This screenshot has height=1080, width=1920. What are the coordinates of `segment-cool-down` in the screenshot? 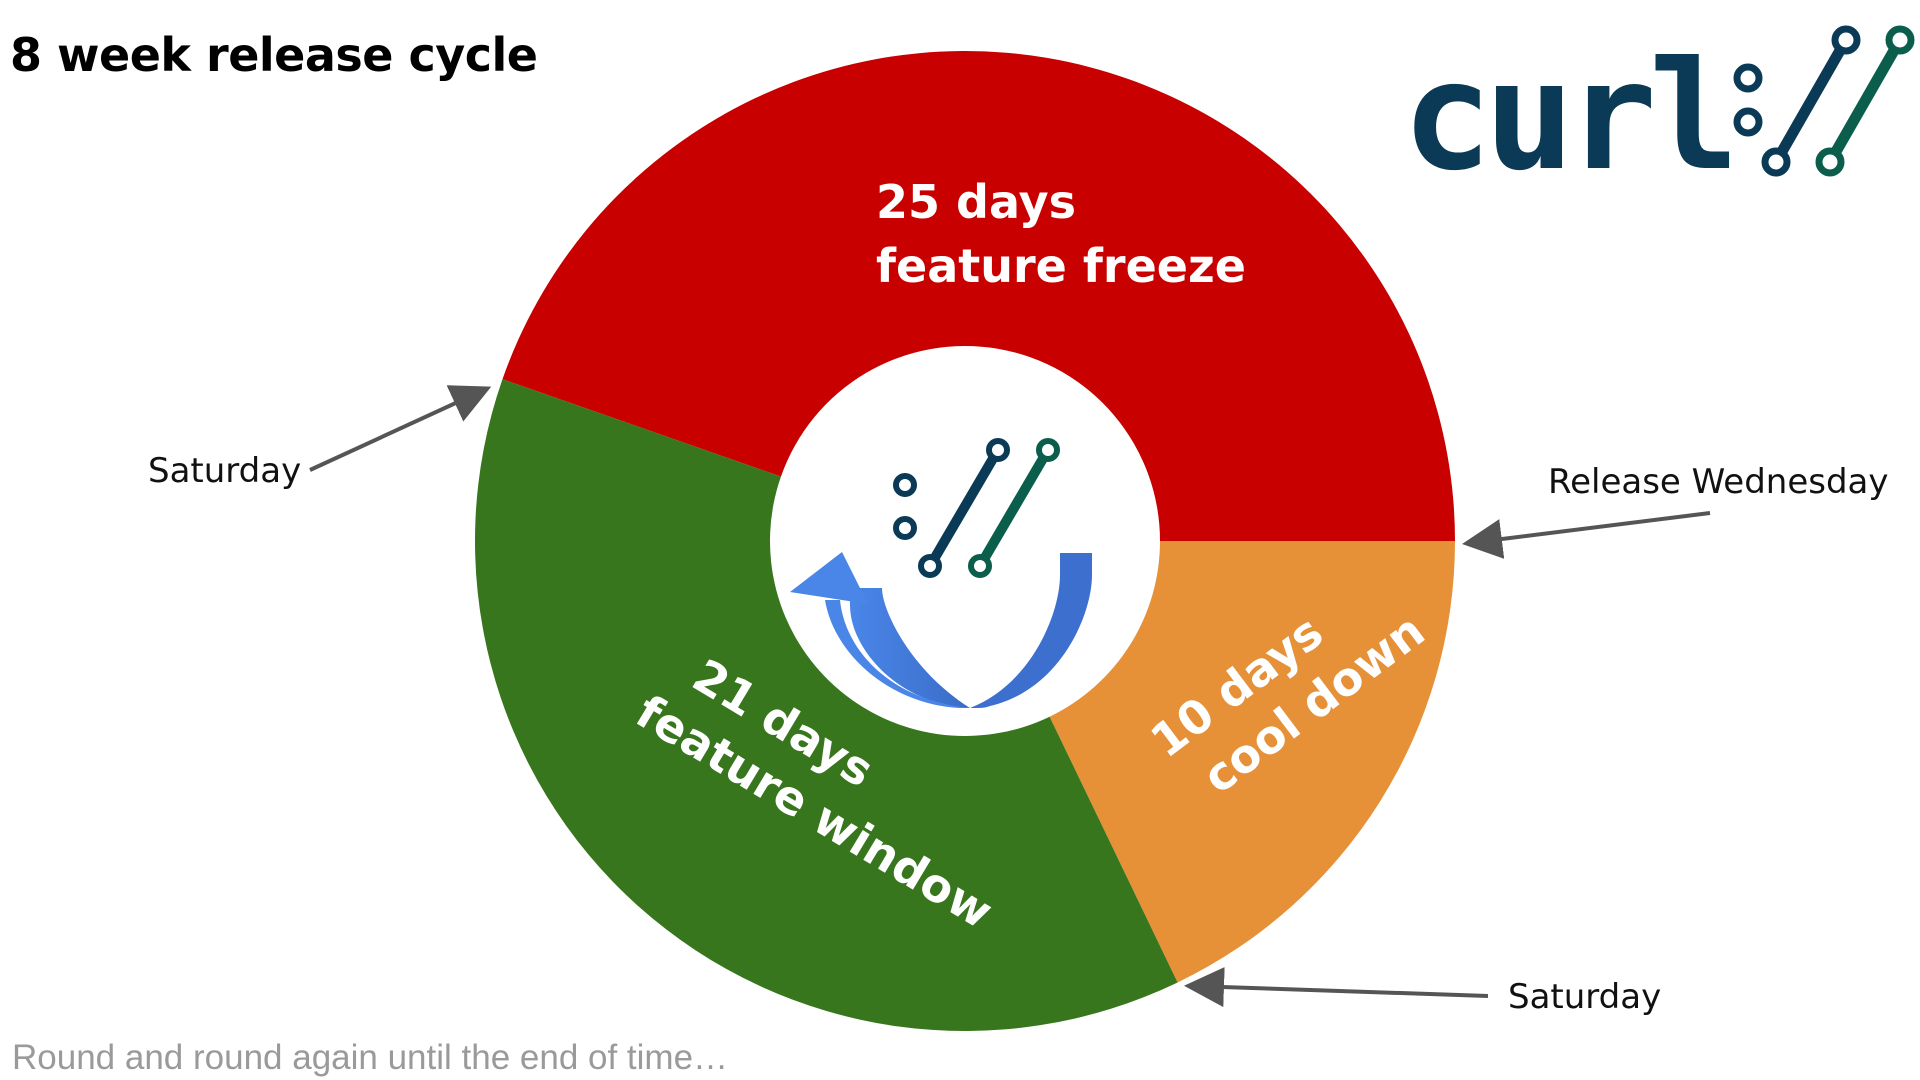 It's located at (1252, 762).